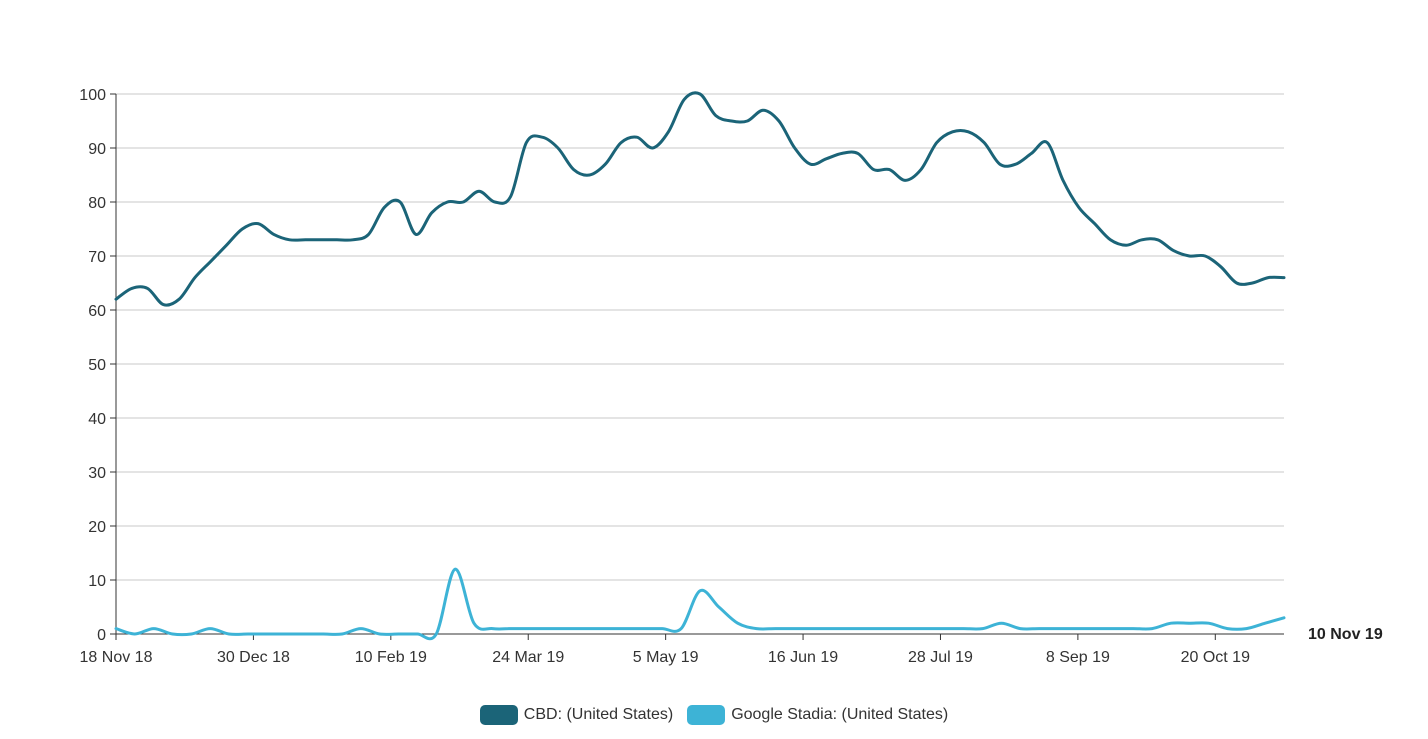 This screenshot has width=1428, height=739. Describe the element at coordinates (97, 203) in the screenshot. I see `y-tick-label: 80` at that location.